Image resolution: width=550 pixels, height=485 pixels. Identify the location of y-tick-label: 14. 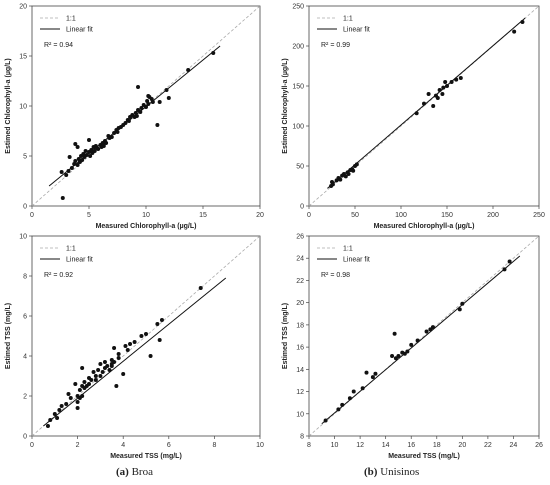
(300, 370).